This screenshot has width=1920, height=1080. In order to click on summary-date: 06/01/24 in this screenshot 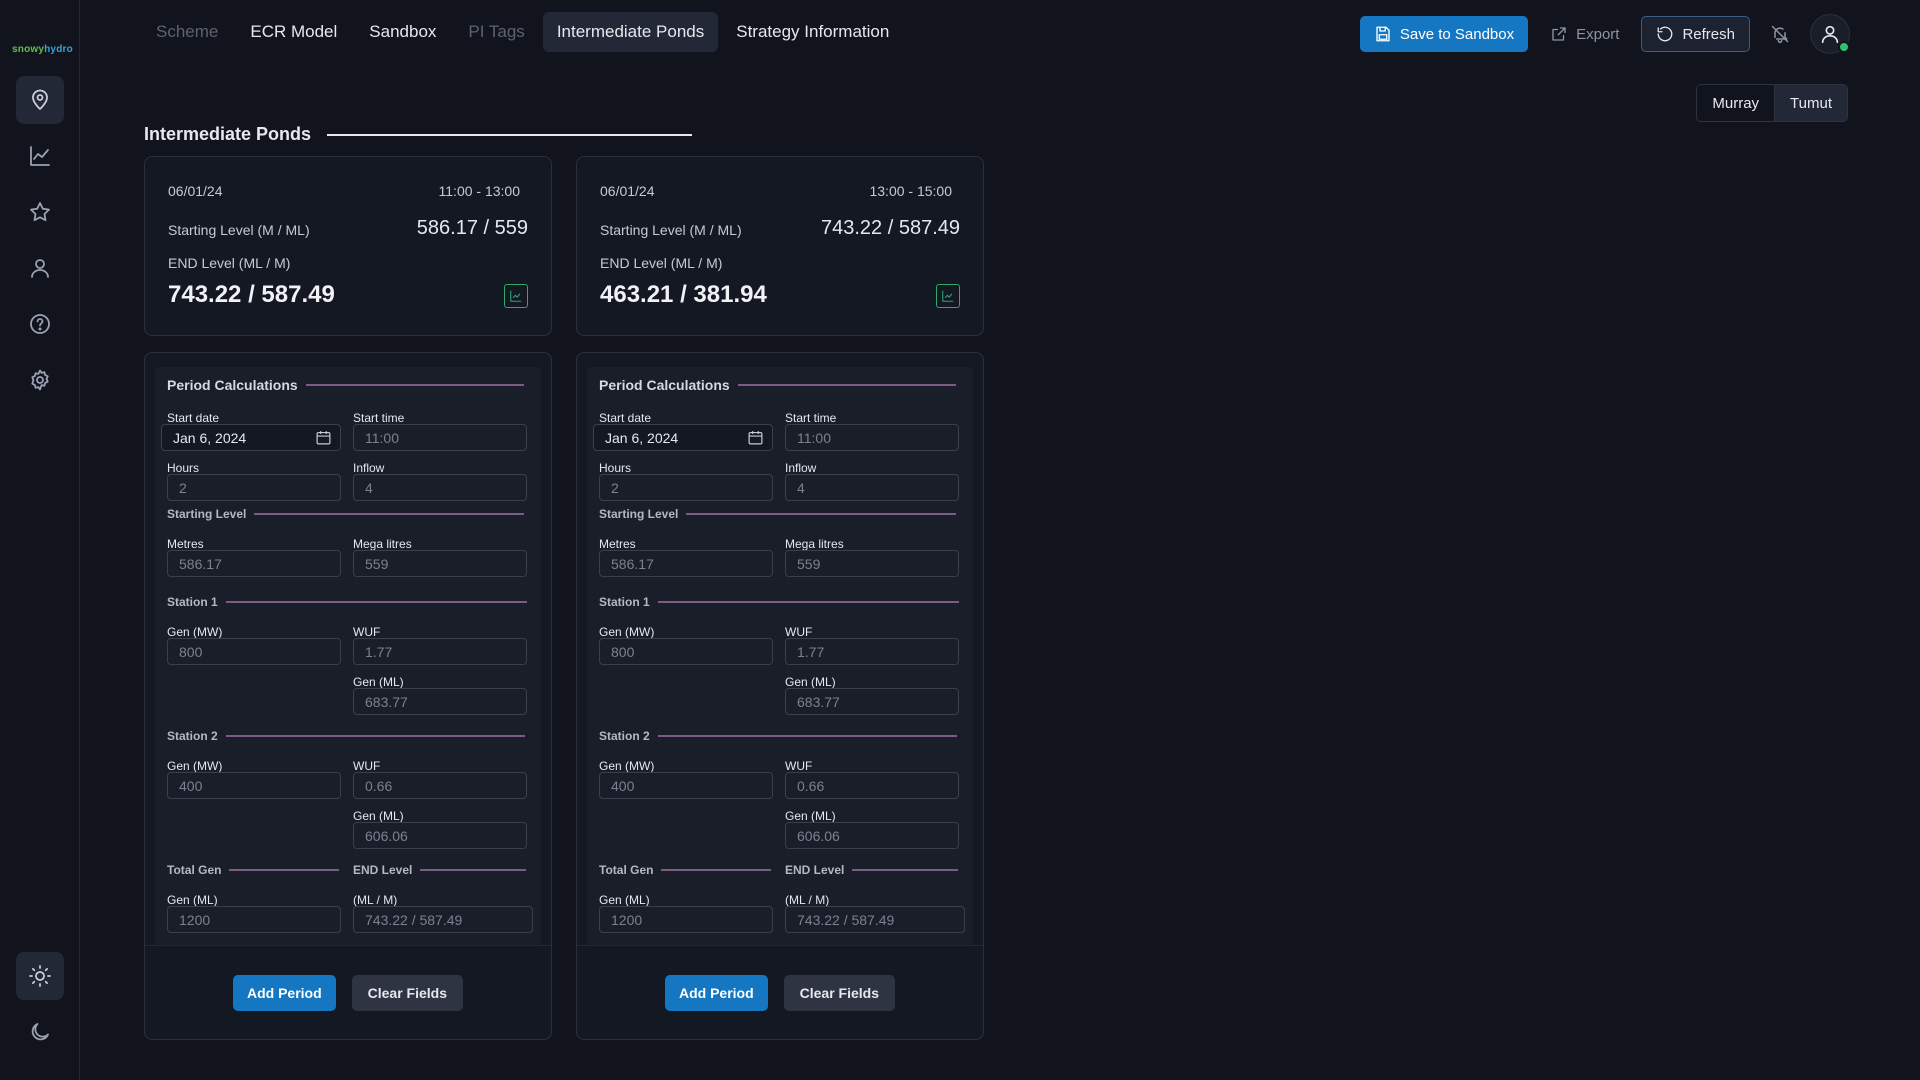, I will do `click(627, 191)`.